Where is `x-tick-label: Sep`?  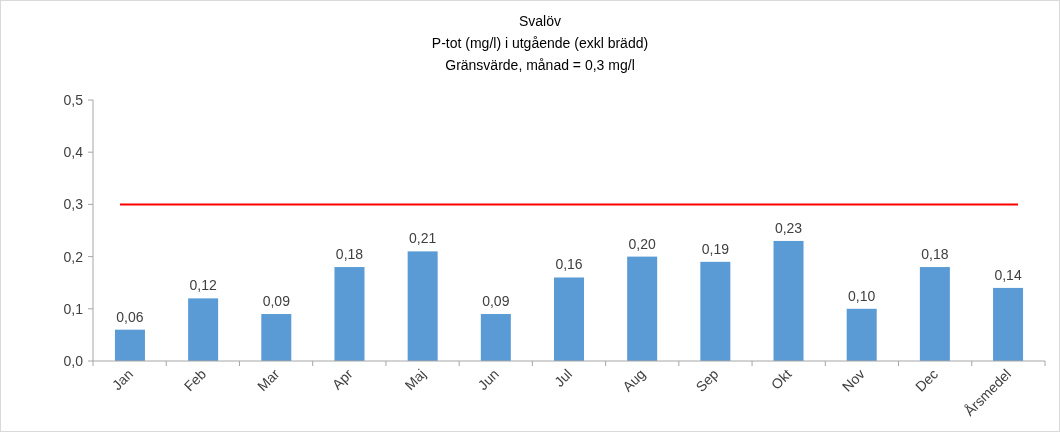 x-tick-label: Sep is located at coordinates (707, 380).